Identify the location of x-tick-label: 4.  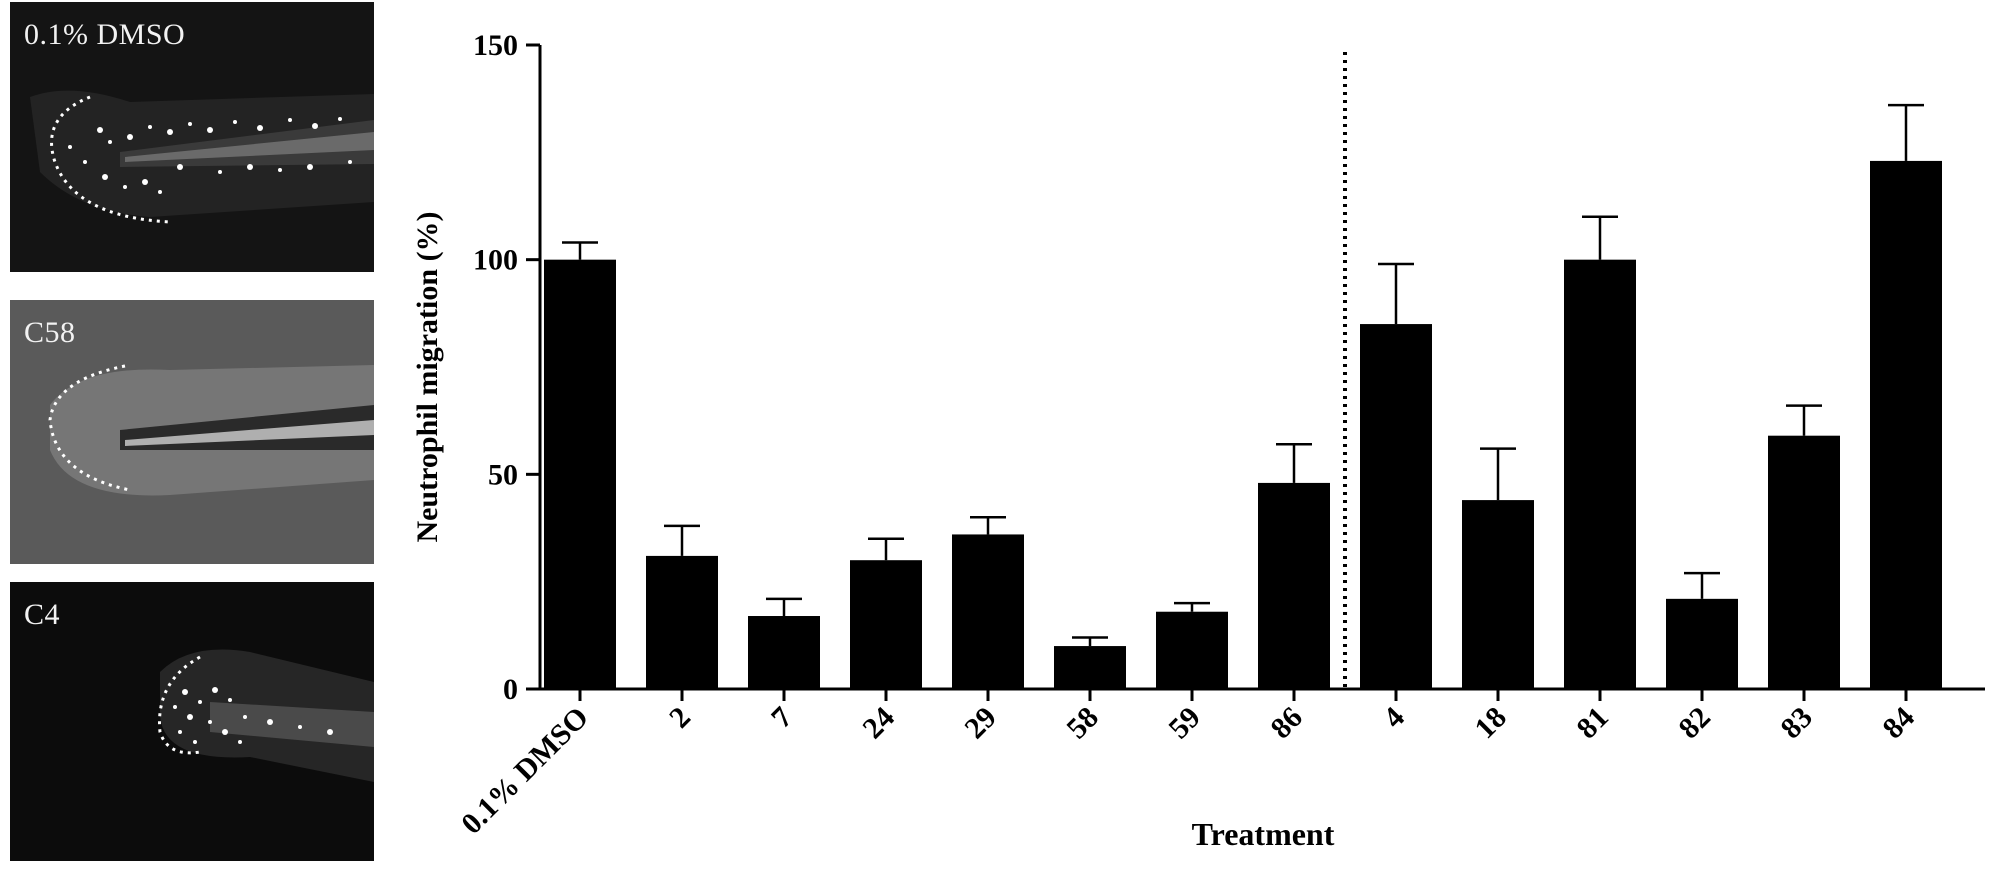
(1394, 718).